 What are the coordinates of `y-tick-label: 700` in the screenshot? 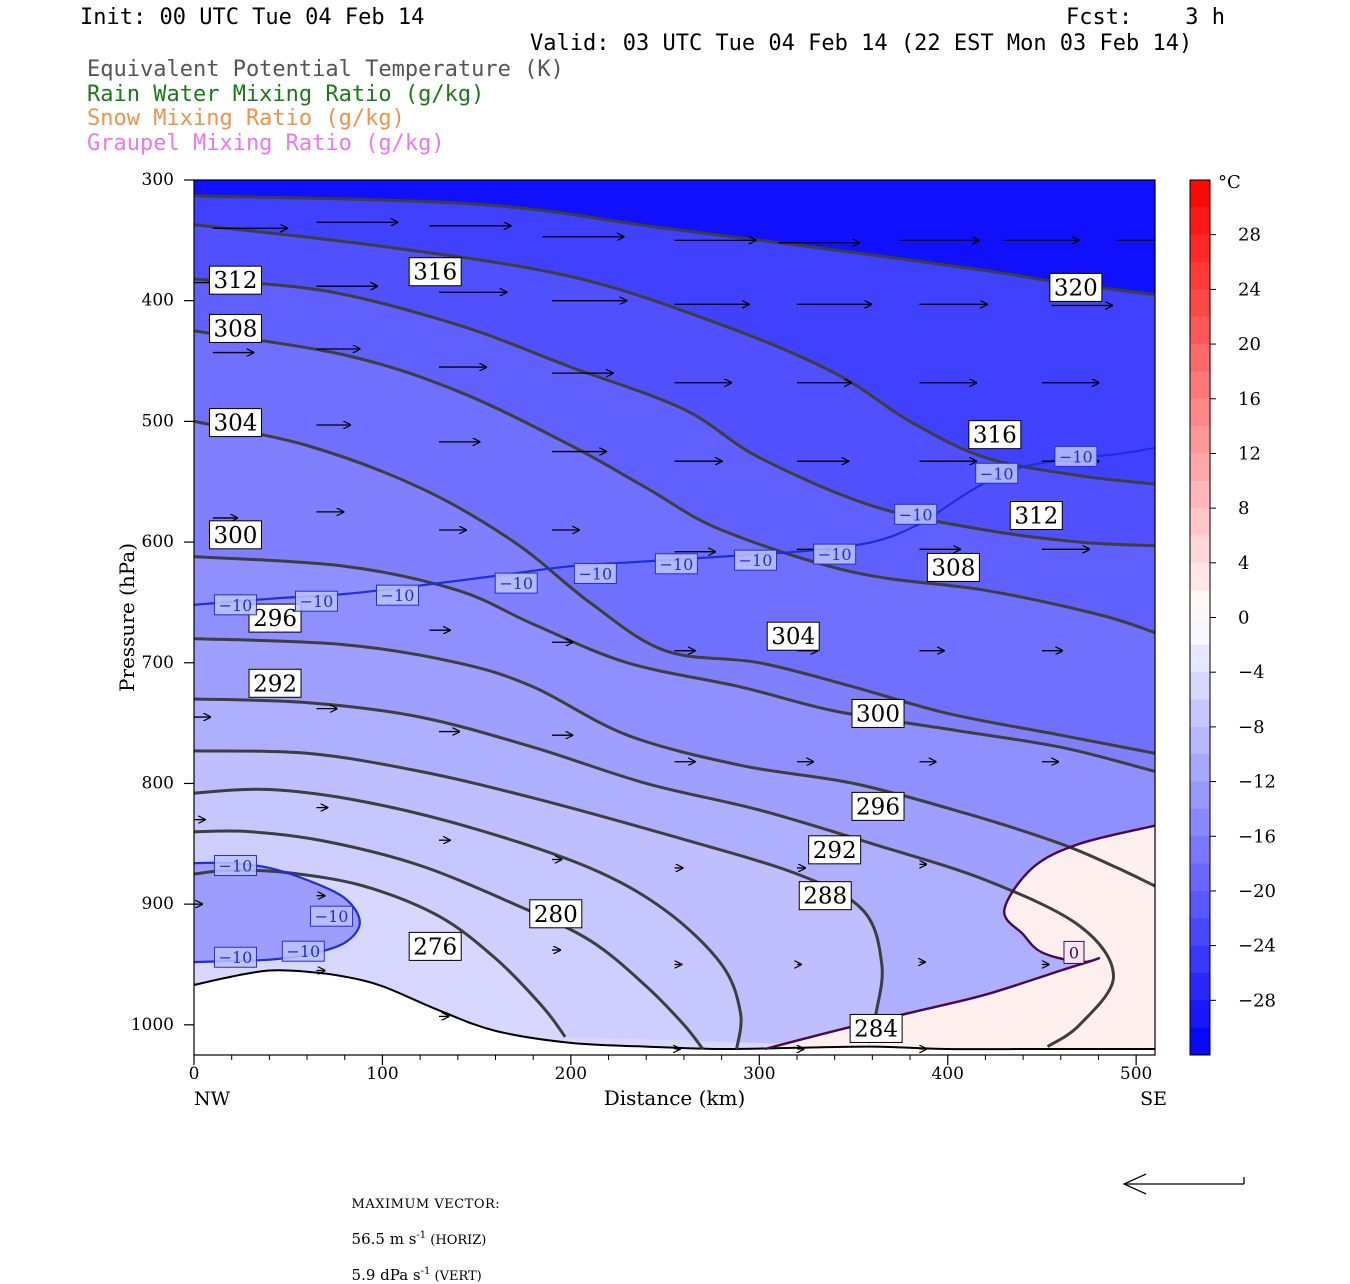 It's located at (158, 663).